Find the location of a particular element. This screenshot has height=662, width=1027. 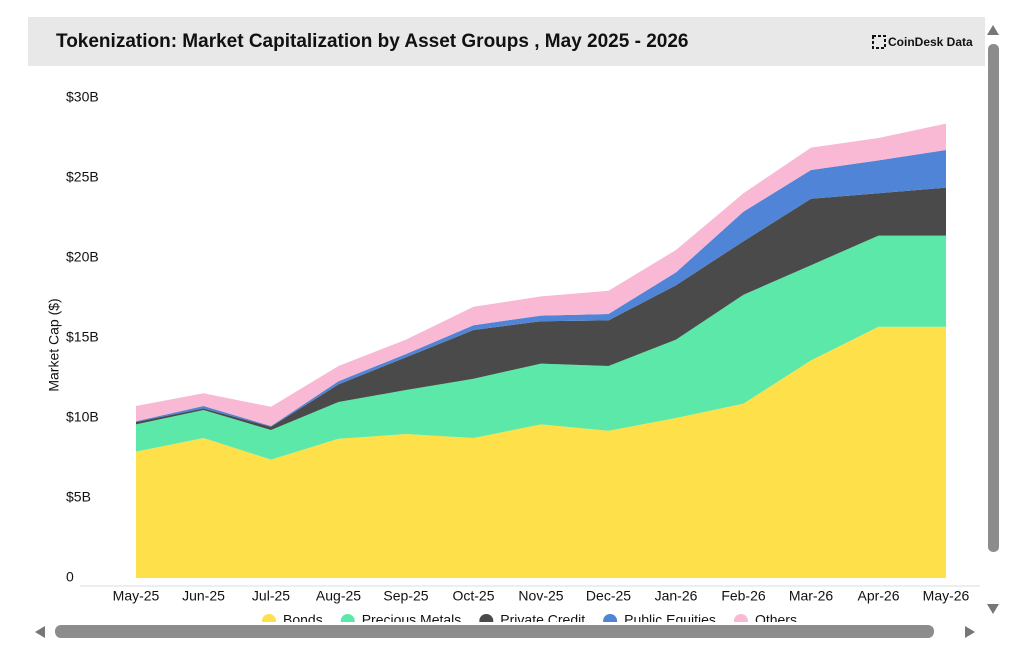

x-tick-label: Feb-26 is located at coordinates (743, 596).